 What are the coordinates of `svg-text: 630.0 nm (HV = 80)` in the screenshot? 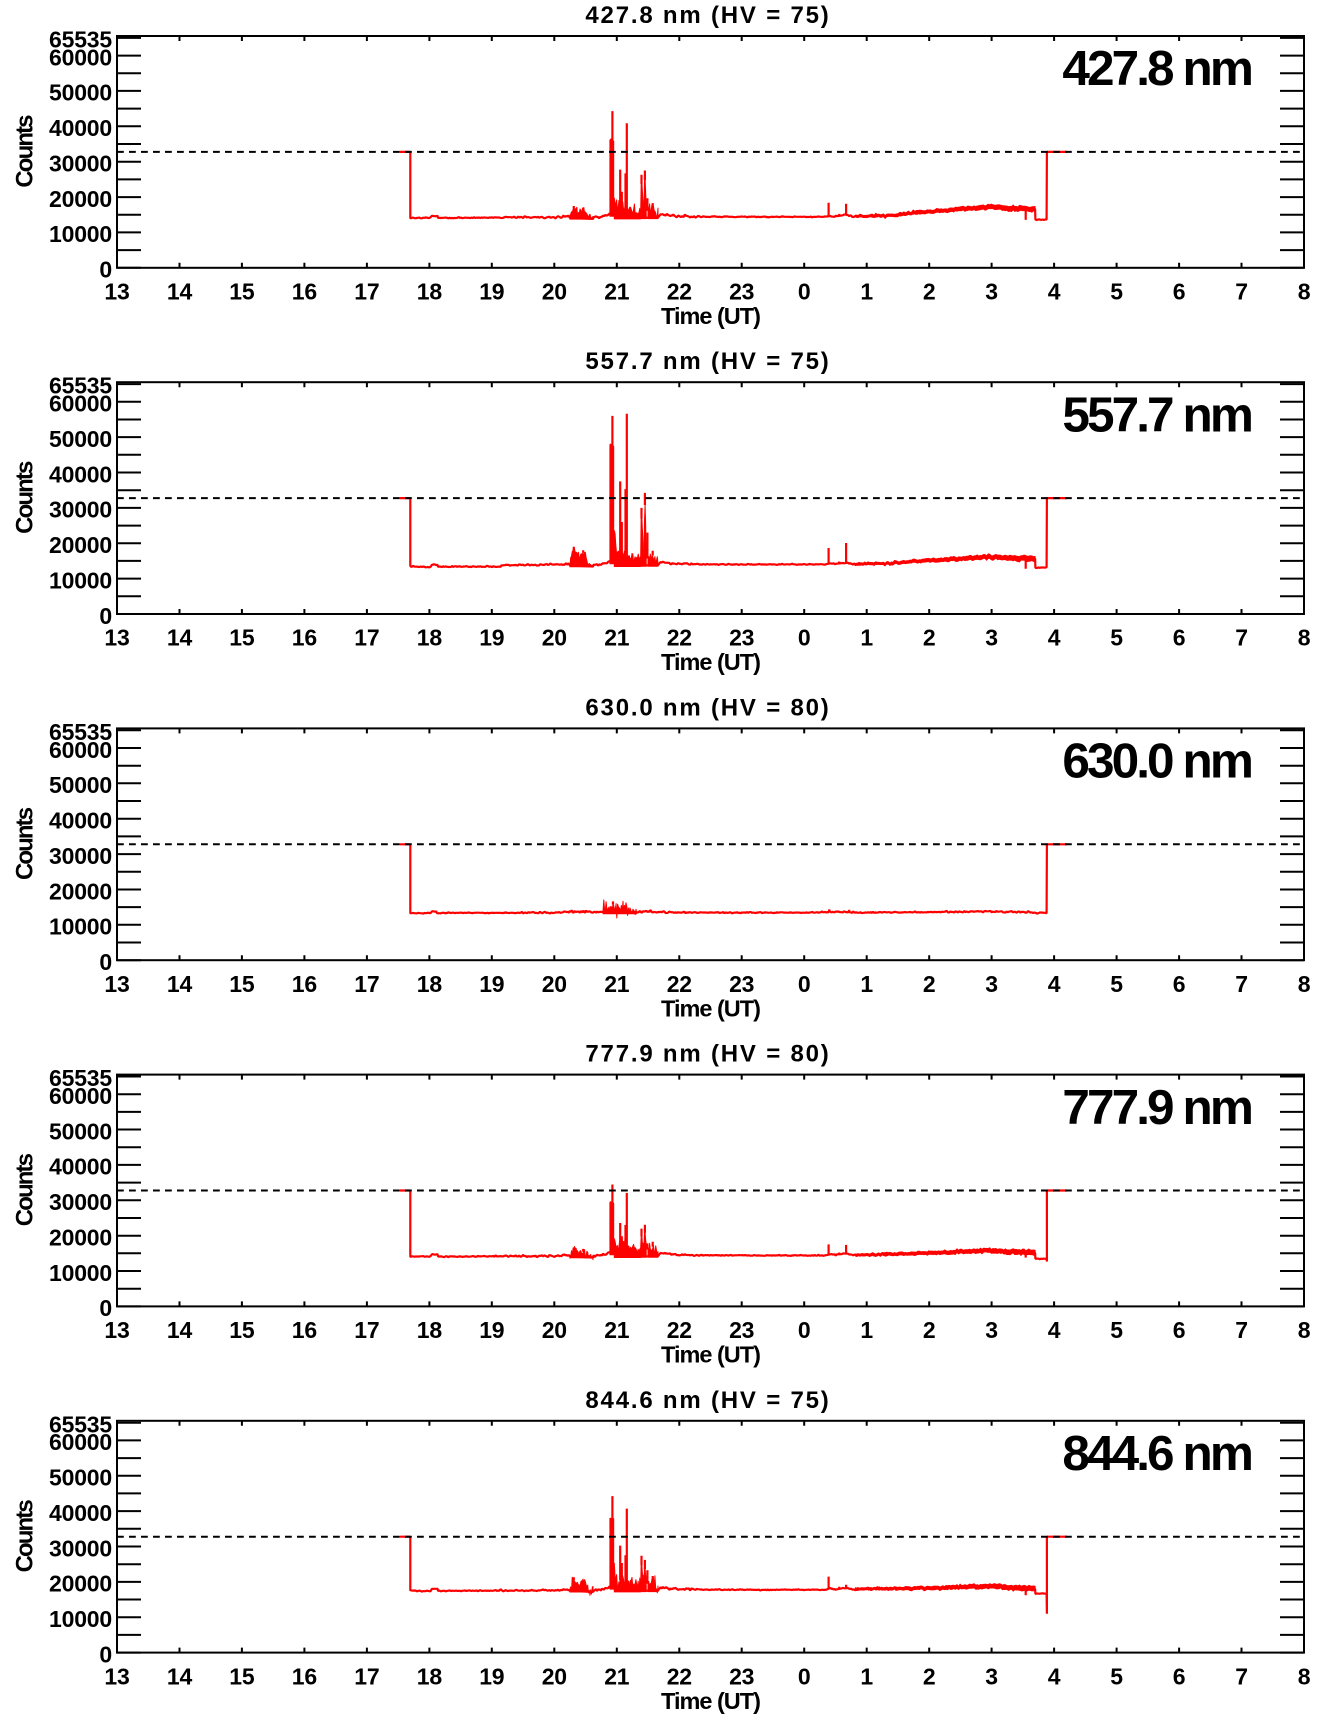 It's located at (707, 707).